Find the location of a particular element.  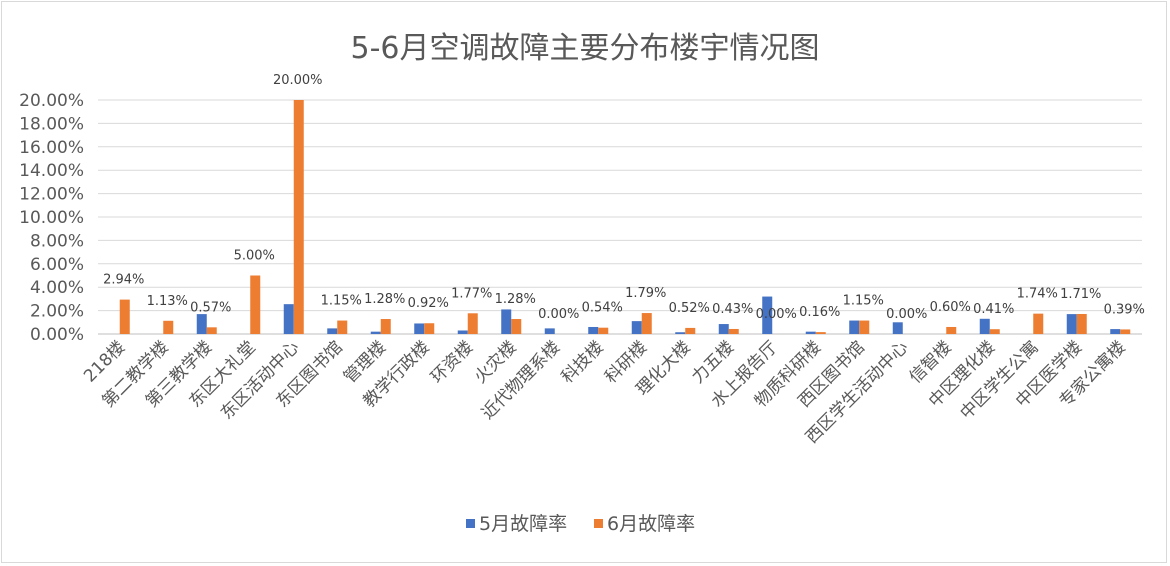

y-tick-label: 10.00% is located at coordinates (51, 218).